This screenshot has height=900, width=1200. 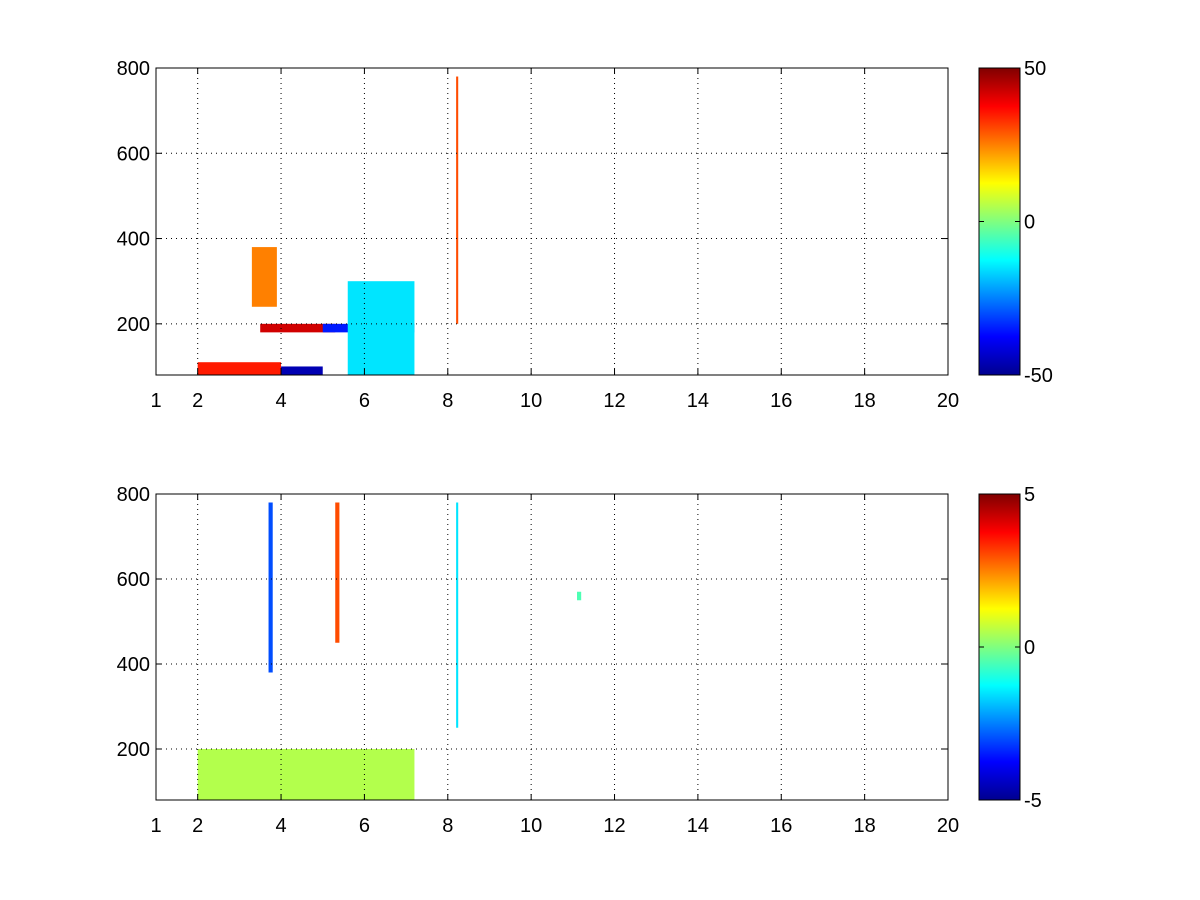 What do you see at coordinates (1035, 69) in the screenshot?
I see `colorbar-tick-label: 50` at bounding box center [1035, 69].